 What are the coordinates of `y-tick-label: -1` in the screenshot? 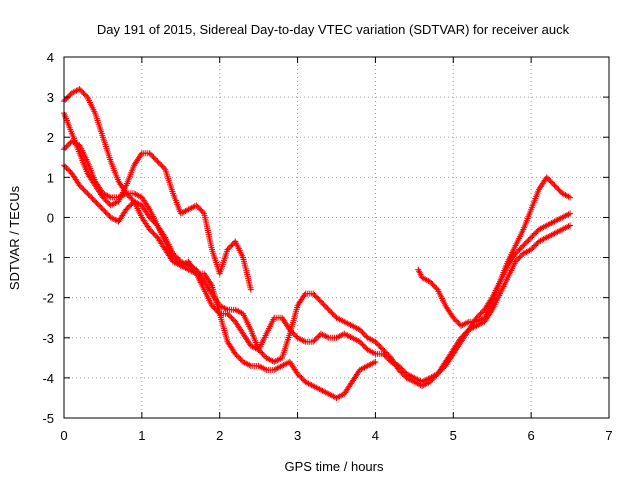 It's located at (48, 258).